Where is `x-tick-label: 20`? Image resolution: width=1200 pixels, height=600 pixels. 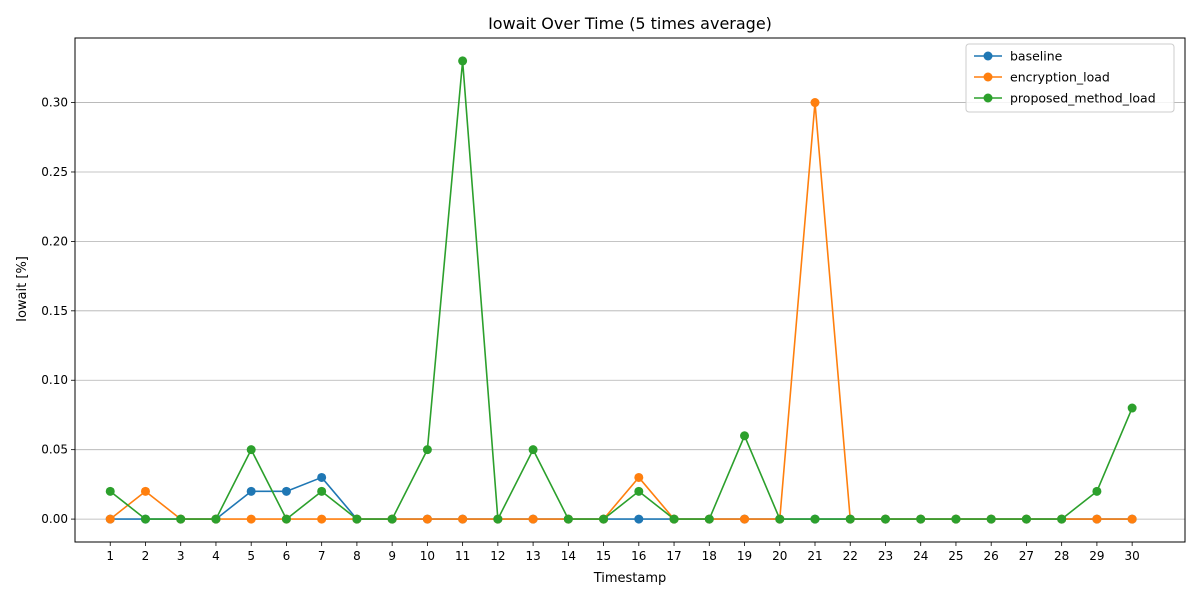 x-tick-label: 20 is located at coordinates (779, 556).